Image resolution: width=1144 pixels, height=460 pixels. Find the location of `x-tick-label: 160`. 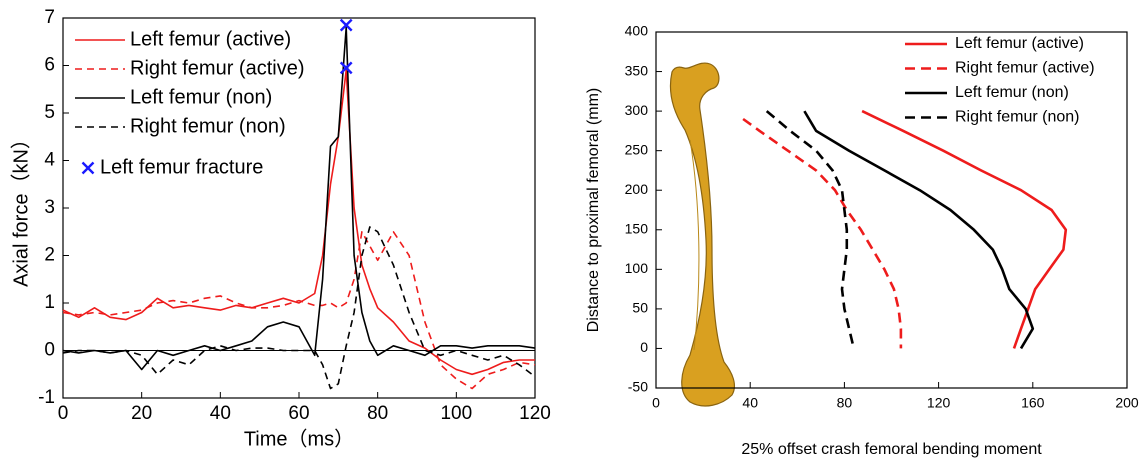

x-tick-label: 160 is located at coordinates (1033, 403).